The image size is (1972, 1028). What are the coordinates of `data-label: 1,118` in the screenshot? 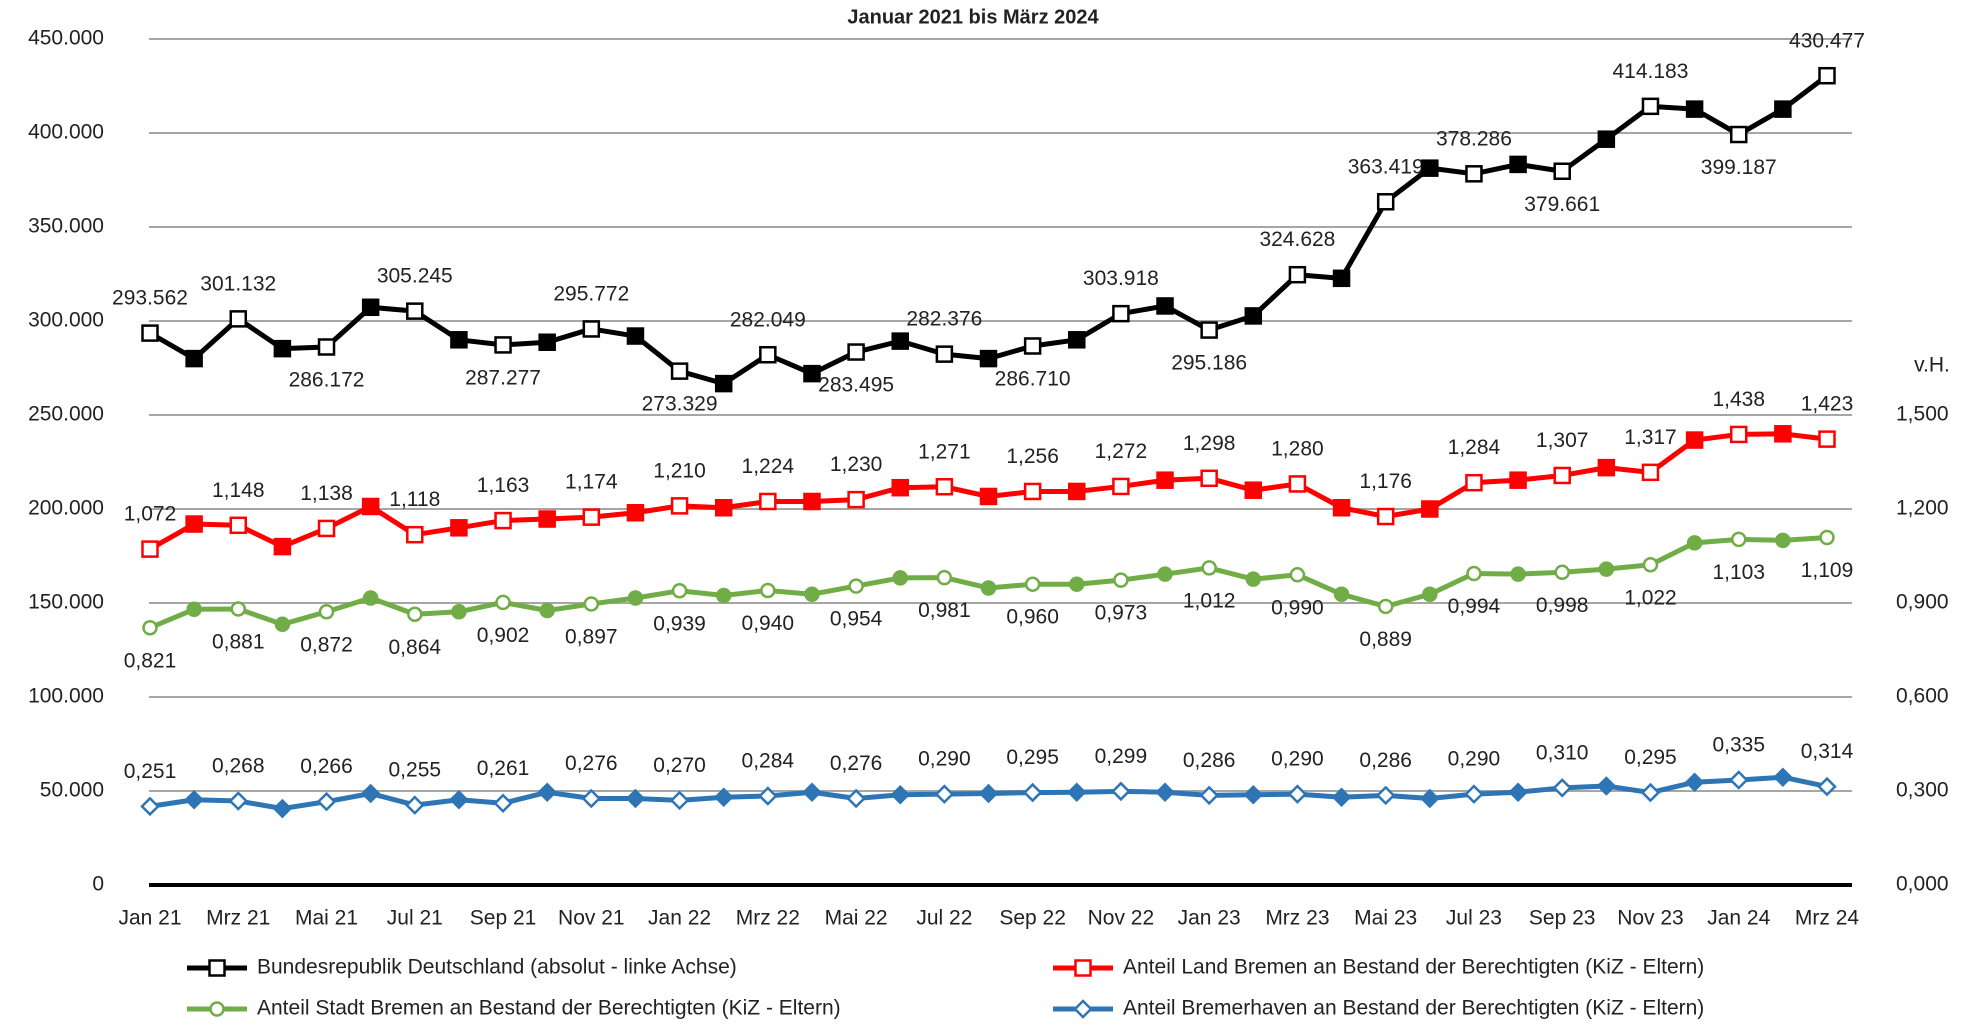 It's located at (414, 499).